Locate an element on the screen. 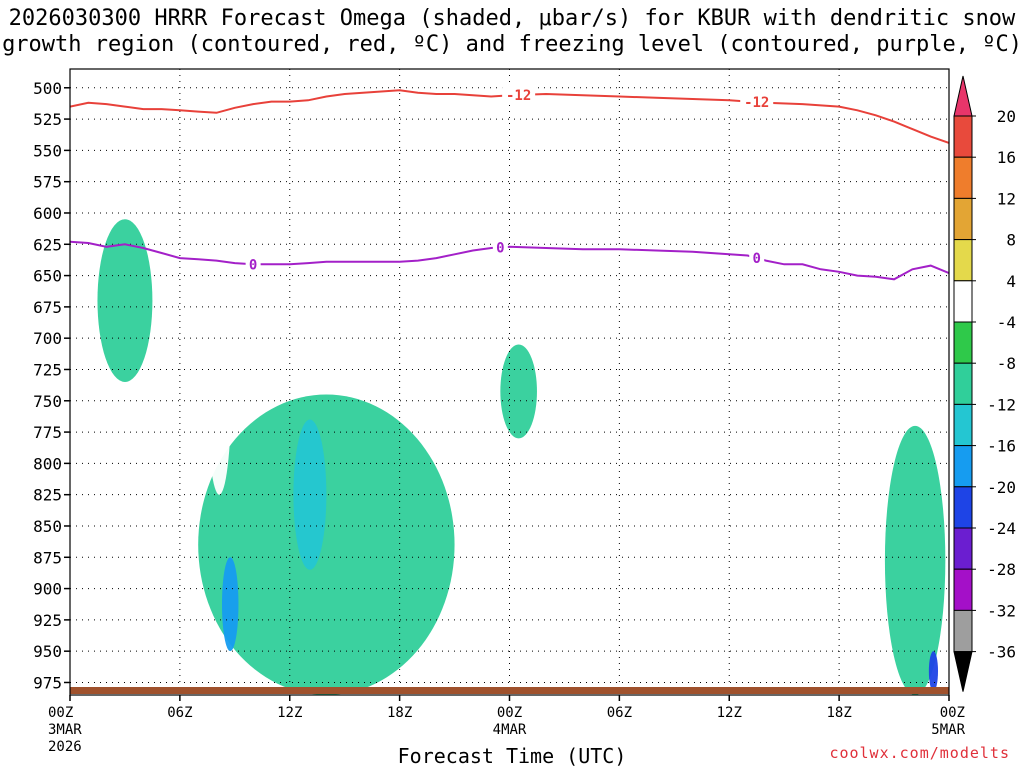  y-tick-label: 900 is located at coordinates (47, 589).